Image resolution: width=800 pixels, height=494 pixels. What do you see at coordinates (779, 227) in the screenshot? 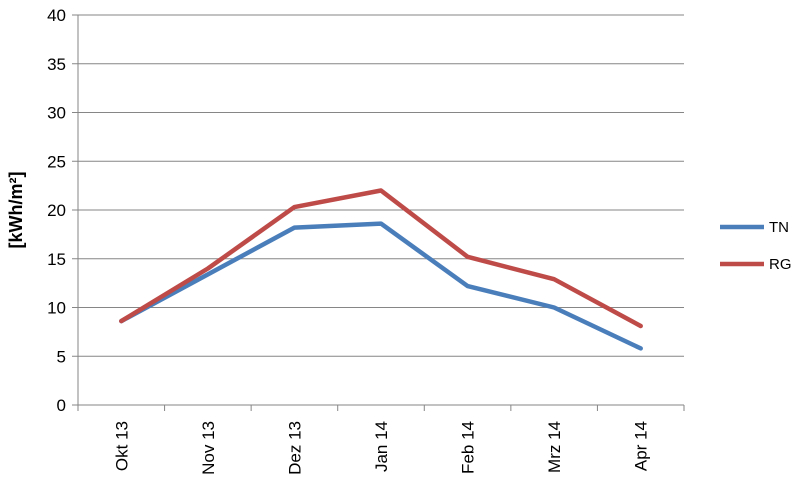
I see `legend-label: TN` at bounding box center [779, 227].